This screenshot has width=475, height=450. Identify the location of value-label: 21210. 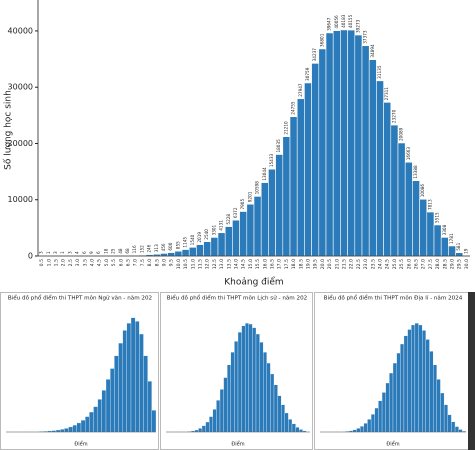
(285, 128).